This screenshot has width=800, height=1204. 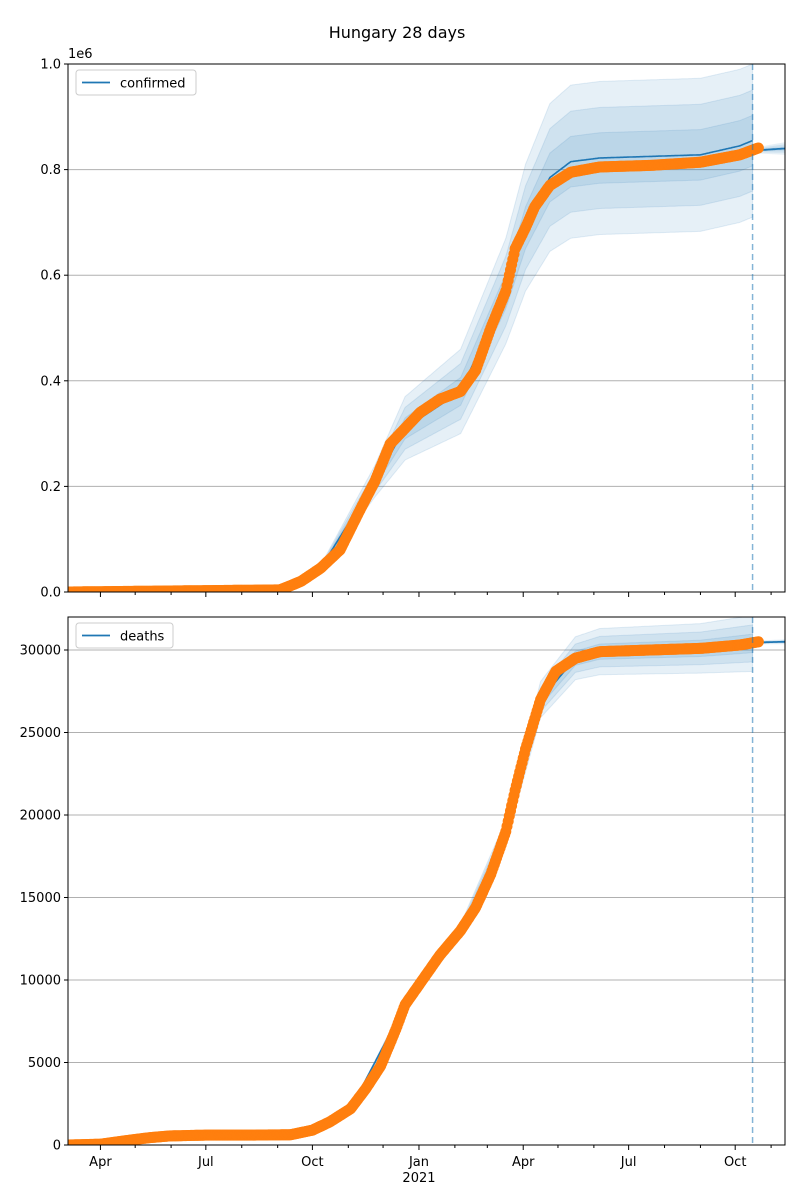 I want to click on chart-title: Hungary 28 days, so click(x=397, y=32).